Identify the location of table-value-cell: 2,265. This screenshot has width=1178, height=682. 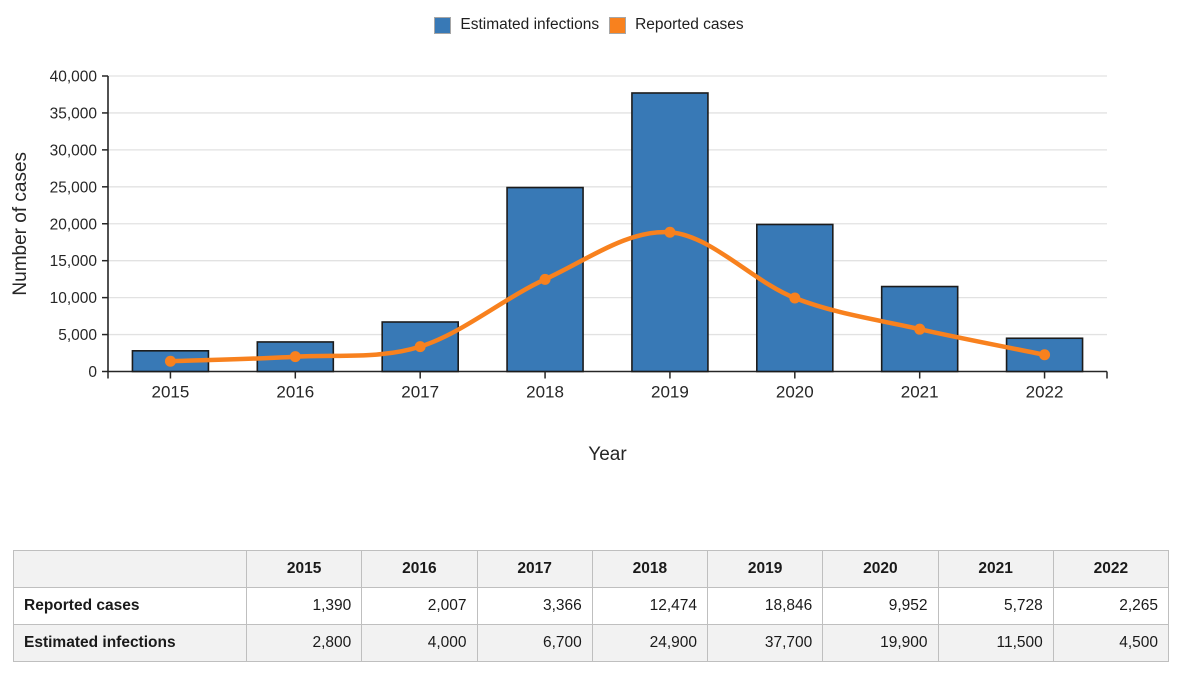
(1111, 606).